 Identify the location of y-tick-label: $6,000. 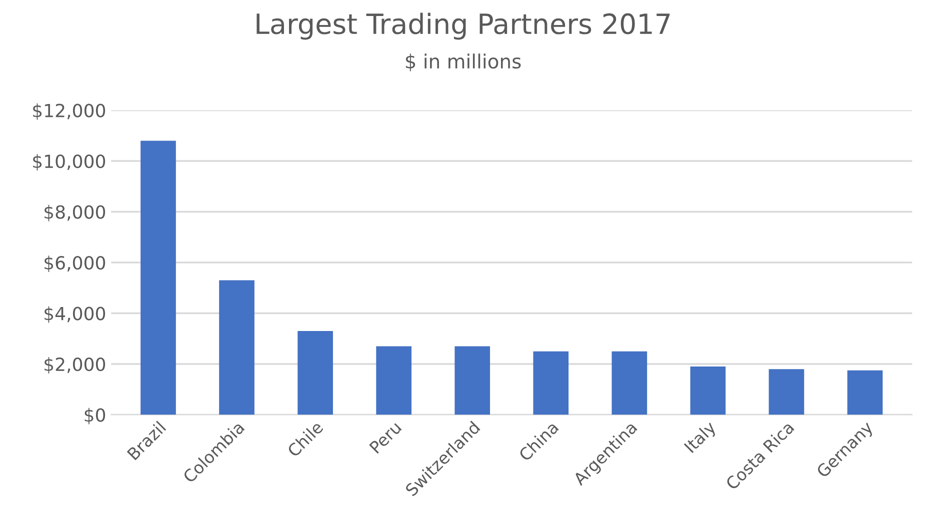
(75, 264).